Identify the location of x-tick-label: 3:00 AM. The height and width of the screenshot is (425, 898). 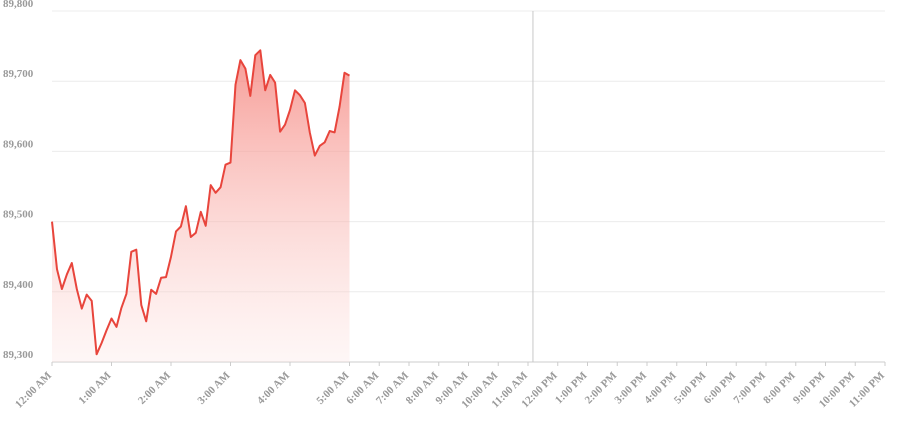
(214, 388).